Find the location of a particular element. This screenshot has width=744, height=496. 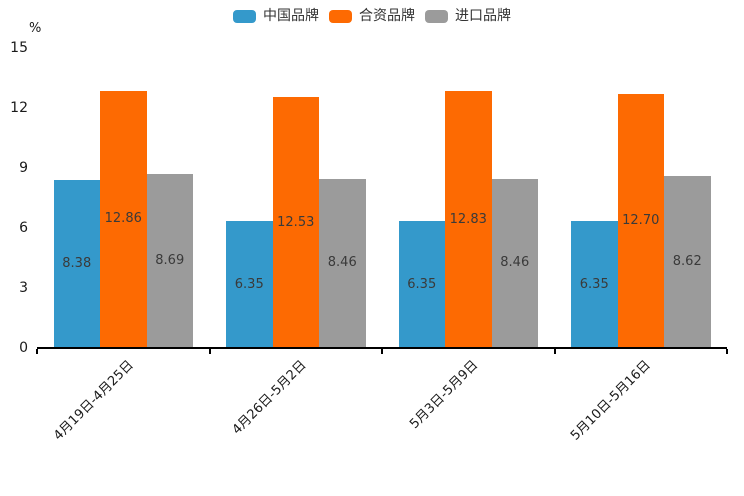

legend-item-series2: 合资品牌 is located at coordinates (372, 16).